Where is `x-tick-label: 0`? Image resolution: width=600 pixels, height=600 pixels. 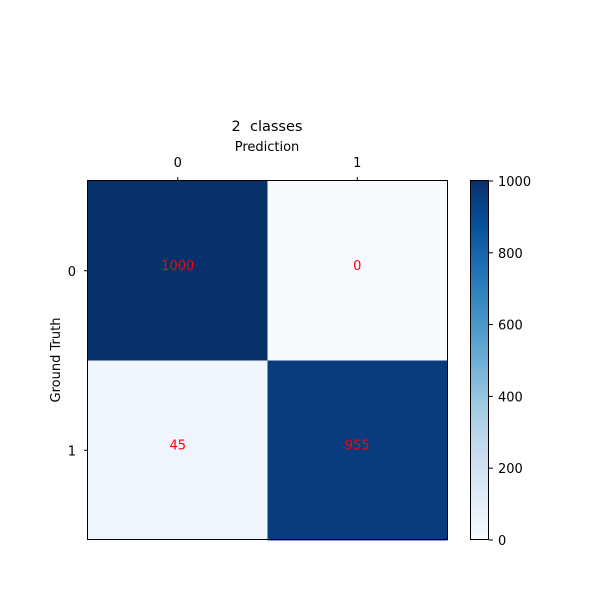
x-tick-label: 0 is located at coordinates (178, 163).